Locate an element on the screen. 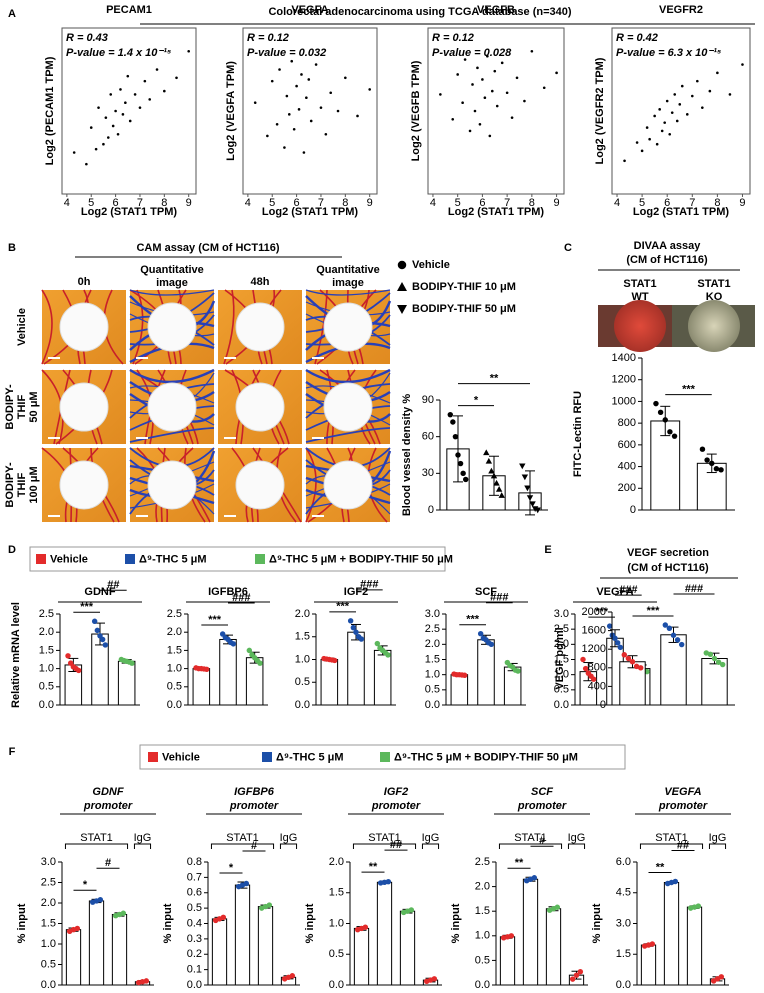  y-axis-label: % input is located at coordinates (22, 923).